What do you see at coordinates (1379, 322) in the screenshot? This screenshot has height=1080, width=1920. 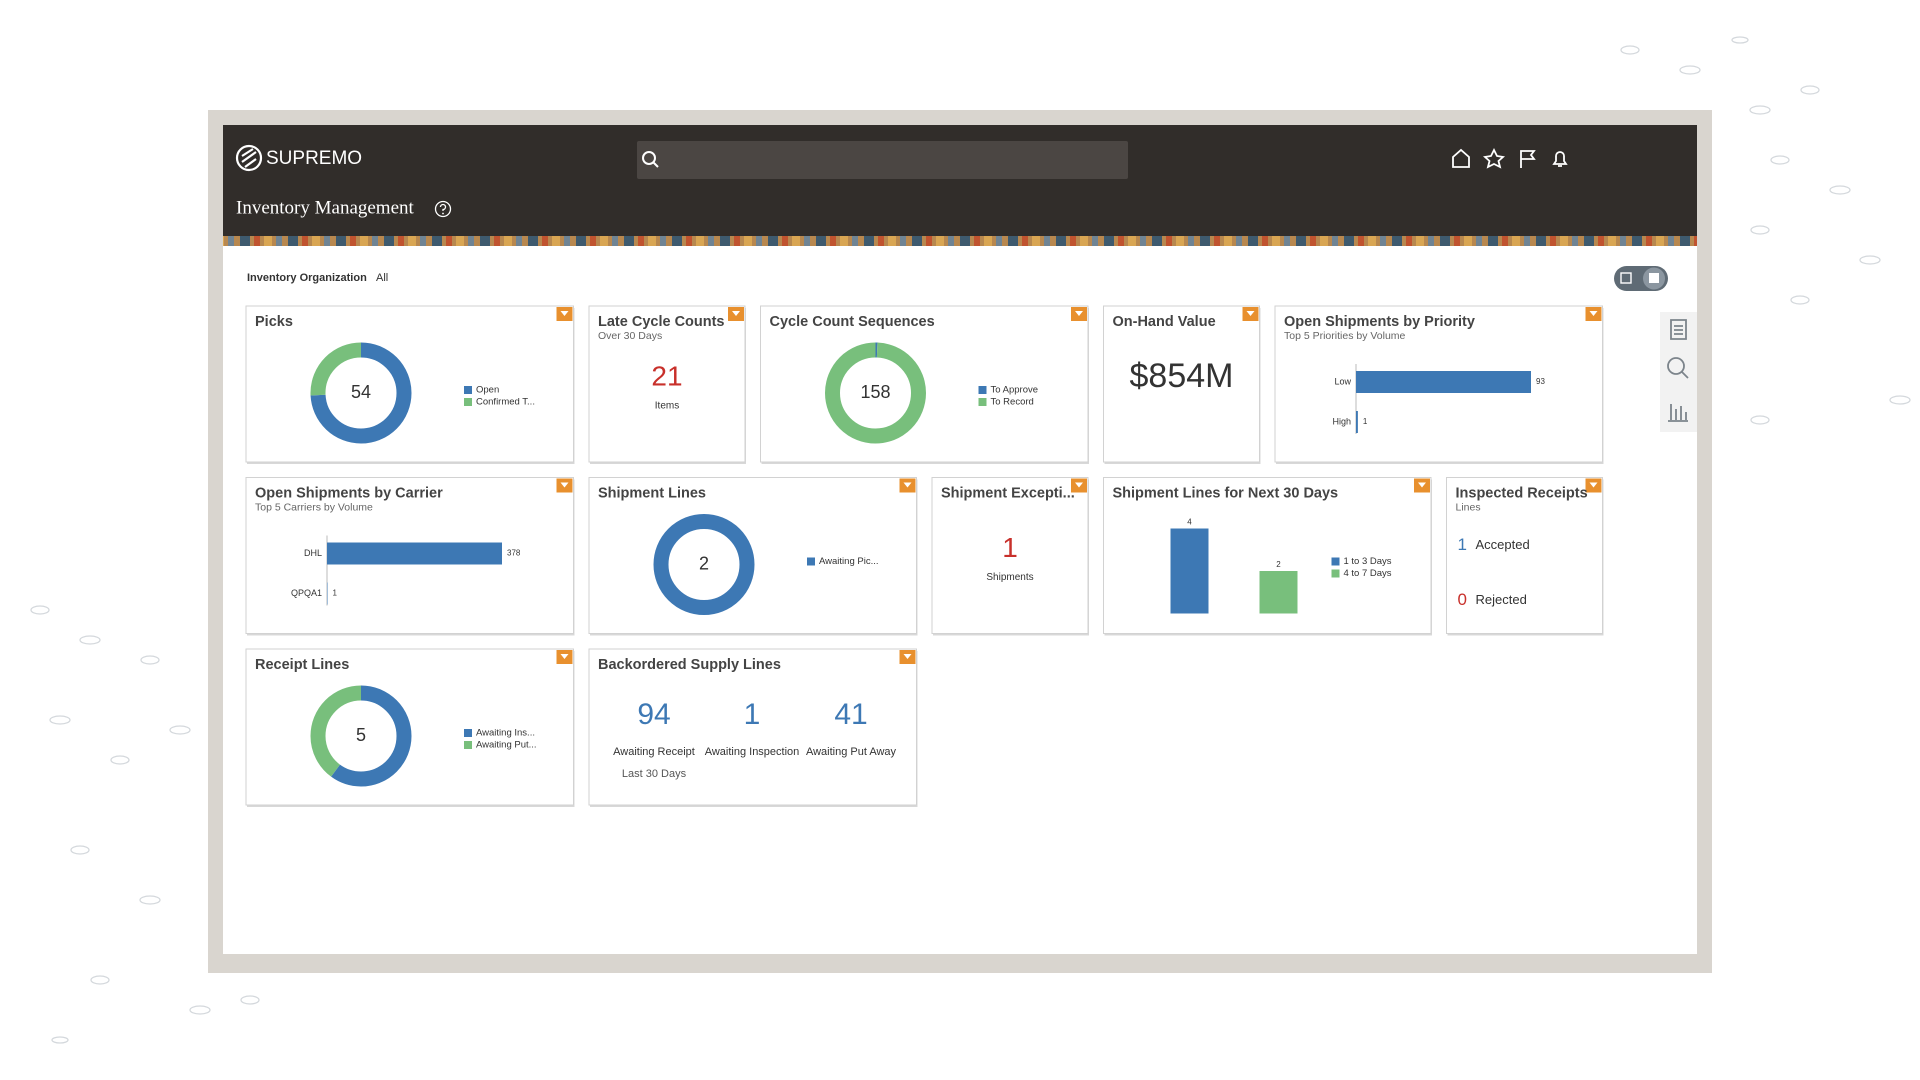 I see `tile-title: Open Shipments by Priority` at bounding box center [1379, 322].